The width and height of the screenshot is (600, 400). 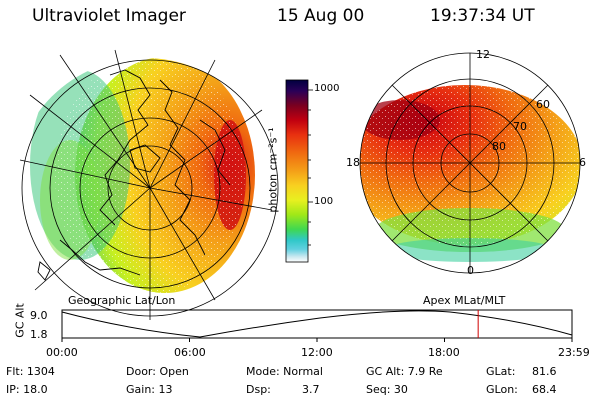 I want to click on status-ip: IP: 18.0, so click(x=27, y=389).